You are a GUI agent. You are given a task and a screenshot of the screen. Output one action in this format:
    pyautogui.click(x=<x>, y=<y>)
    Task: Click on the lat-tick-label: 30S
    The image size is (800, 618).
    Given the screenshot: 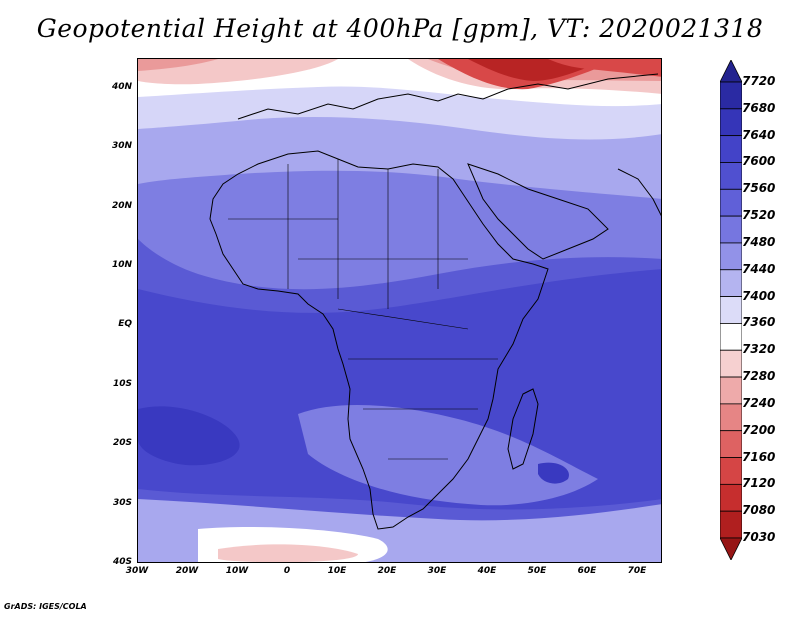 What is the action you would take?
    pyautogui.click(x=122, y=502)
    